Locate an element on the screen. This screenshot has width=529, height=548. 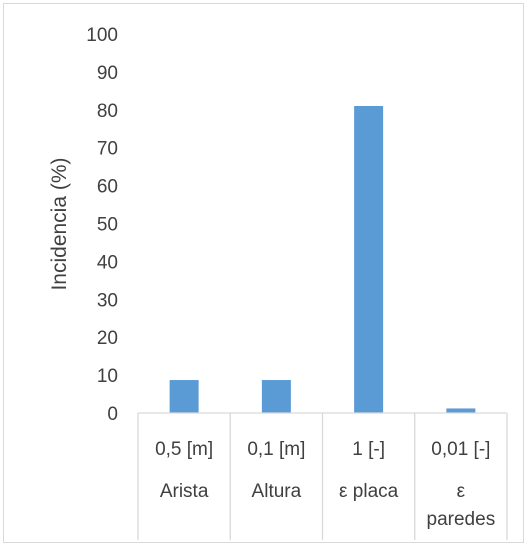
y-tick-label: 70 is located at coordinates (107, 149).